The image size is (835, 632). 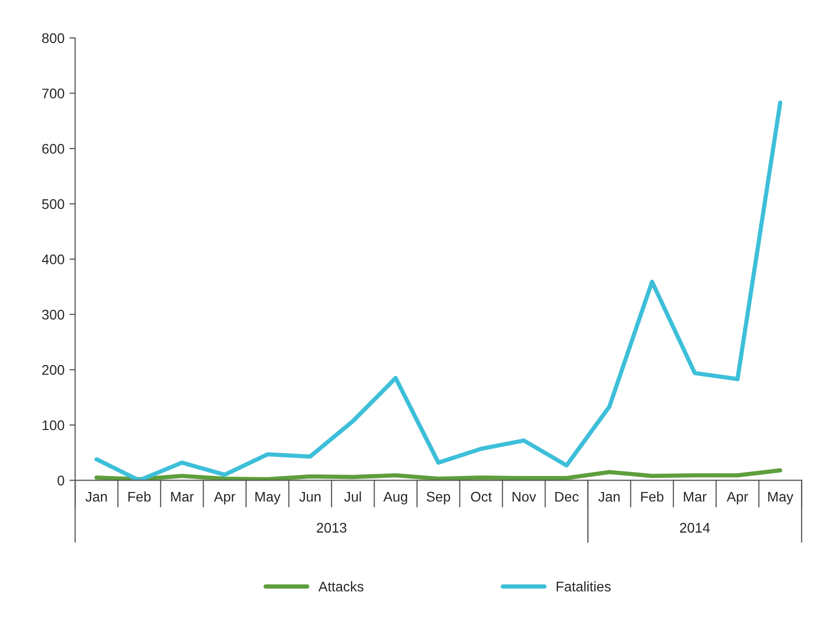 What do you see at coordinates (567, 497) in the screenshot?
I see `x-tick-label: Dec` at bounding box center [567, 497].